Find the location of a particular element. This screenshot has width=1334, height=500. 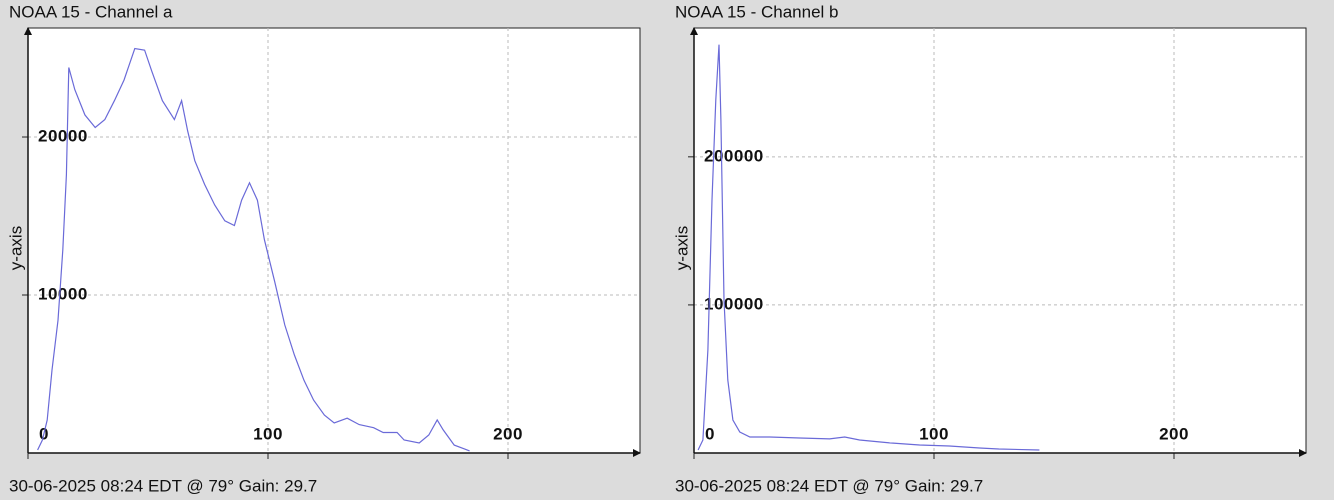

y-tick-label: 20000 is located at coordinates (63, 135).